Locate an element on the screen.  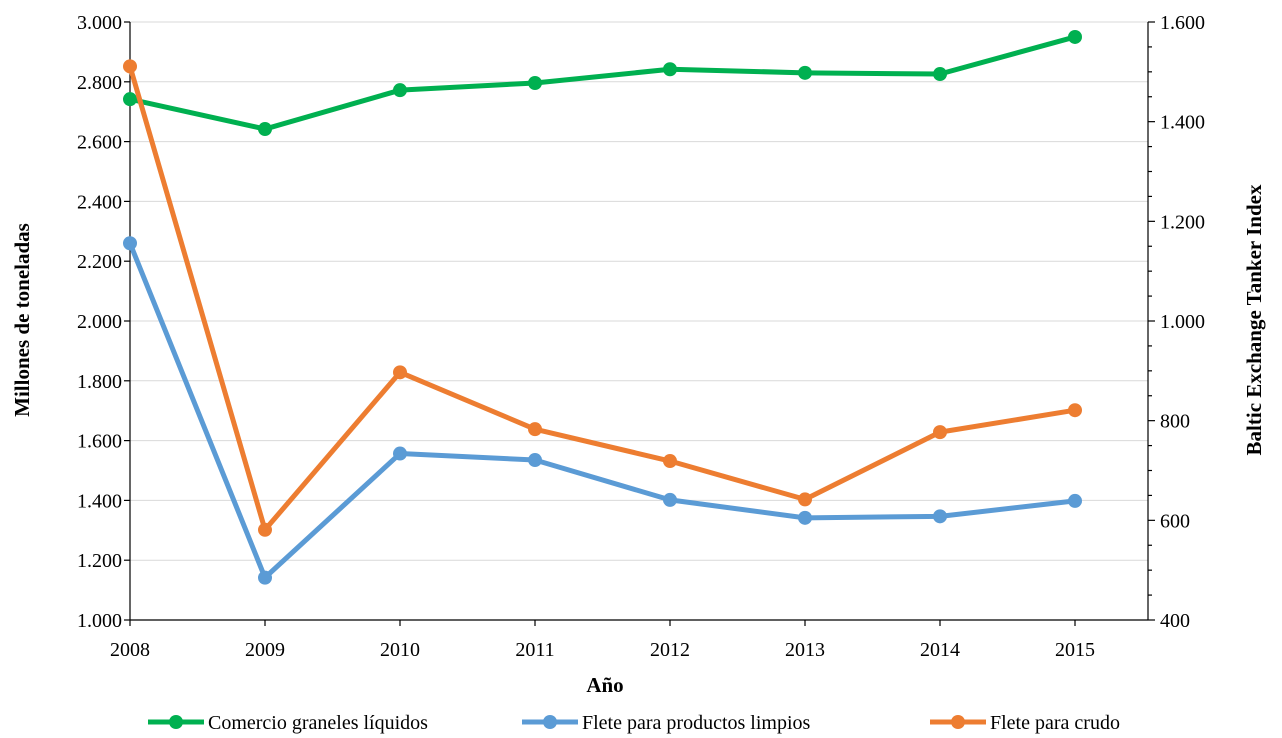
x-tick-label: 2015 is located at coordinates (1075, 650).